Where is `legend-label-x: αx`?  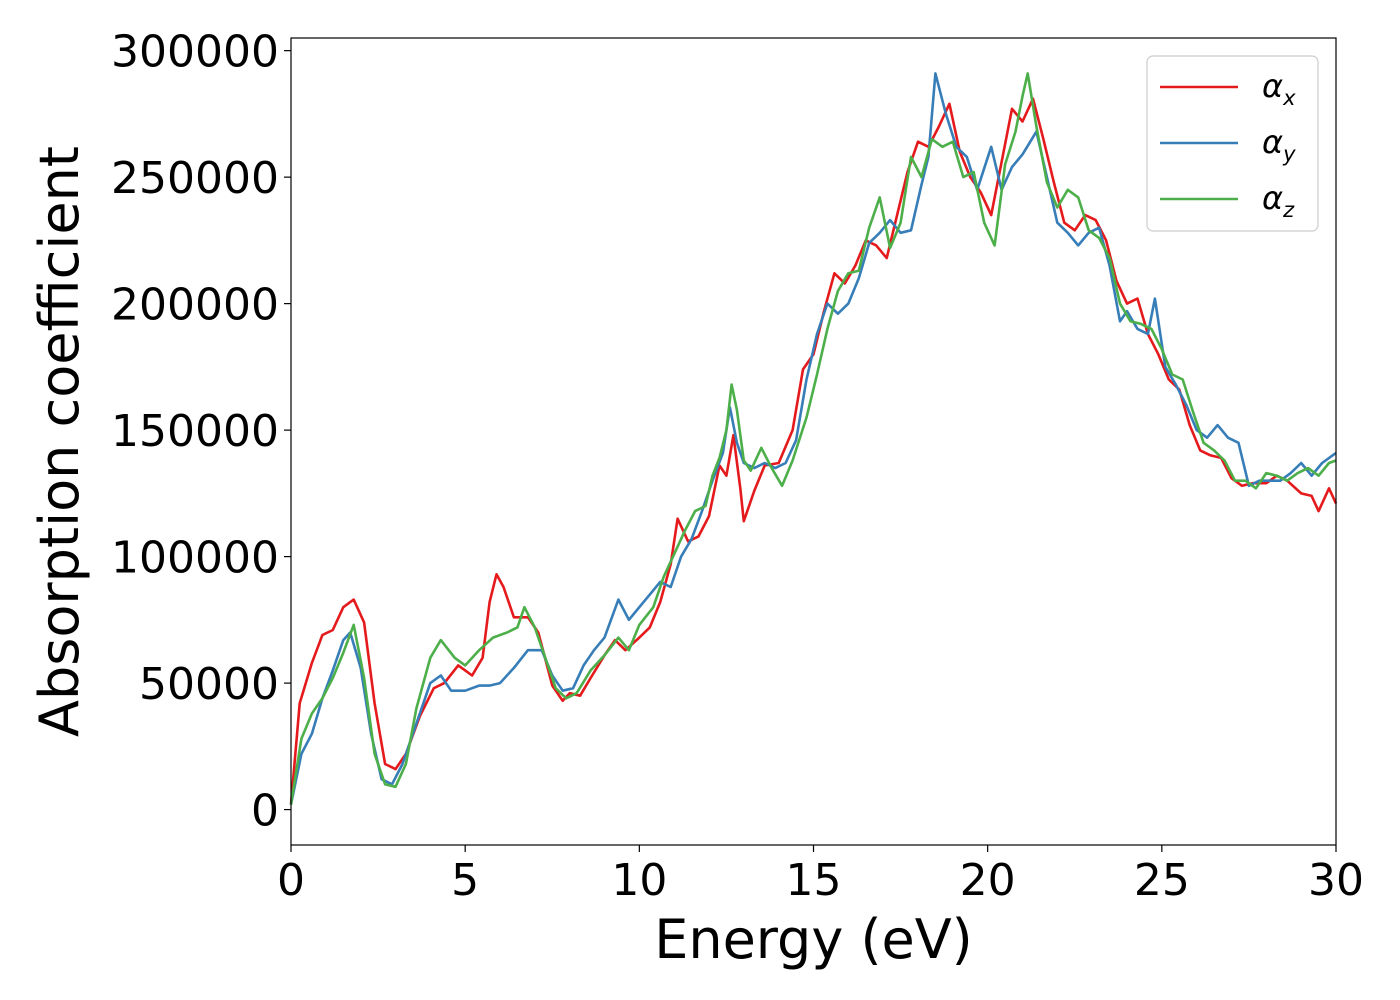
legend-label-x: αx is located at coordinates (1279, 88).